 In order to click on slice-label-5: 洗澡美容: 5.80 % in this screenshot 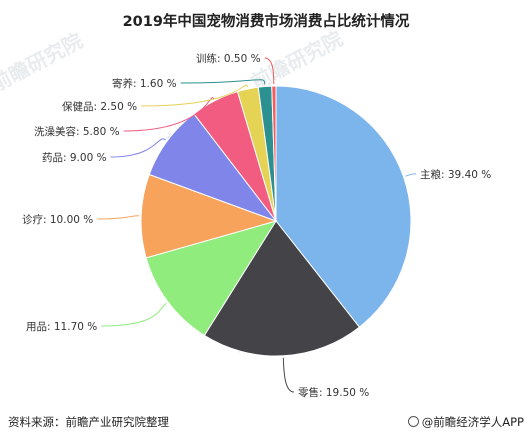, I will do `click(77, 131)`.